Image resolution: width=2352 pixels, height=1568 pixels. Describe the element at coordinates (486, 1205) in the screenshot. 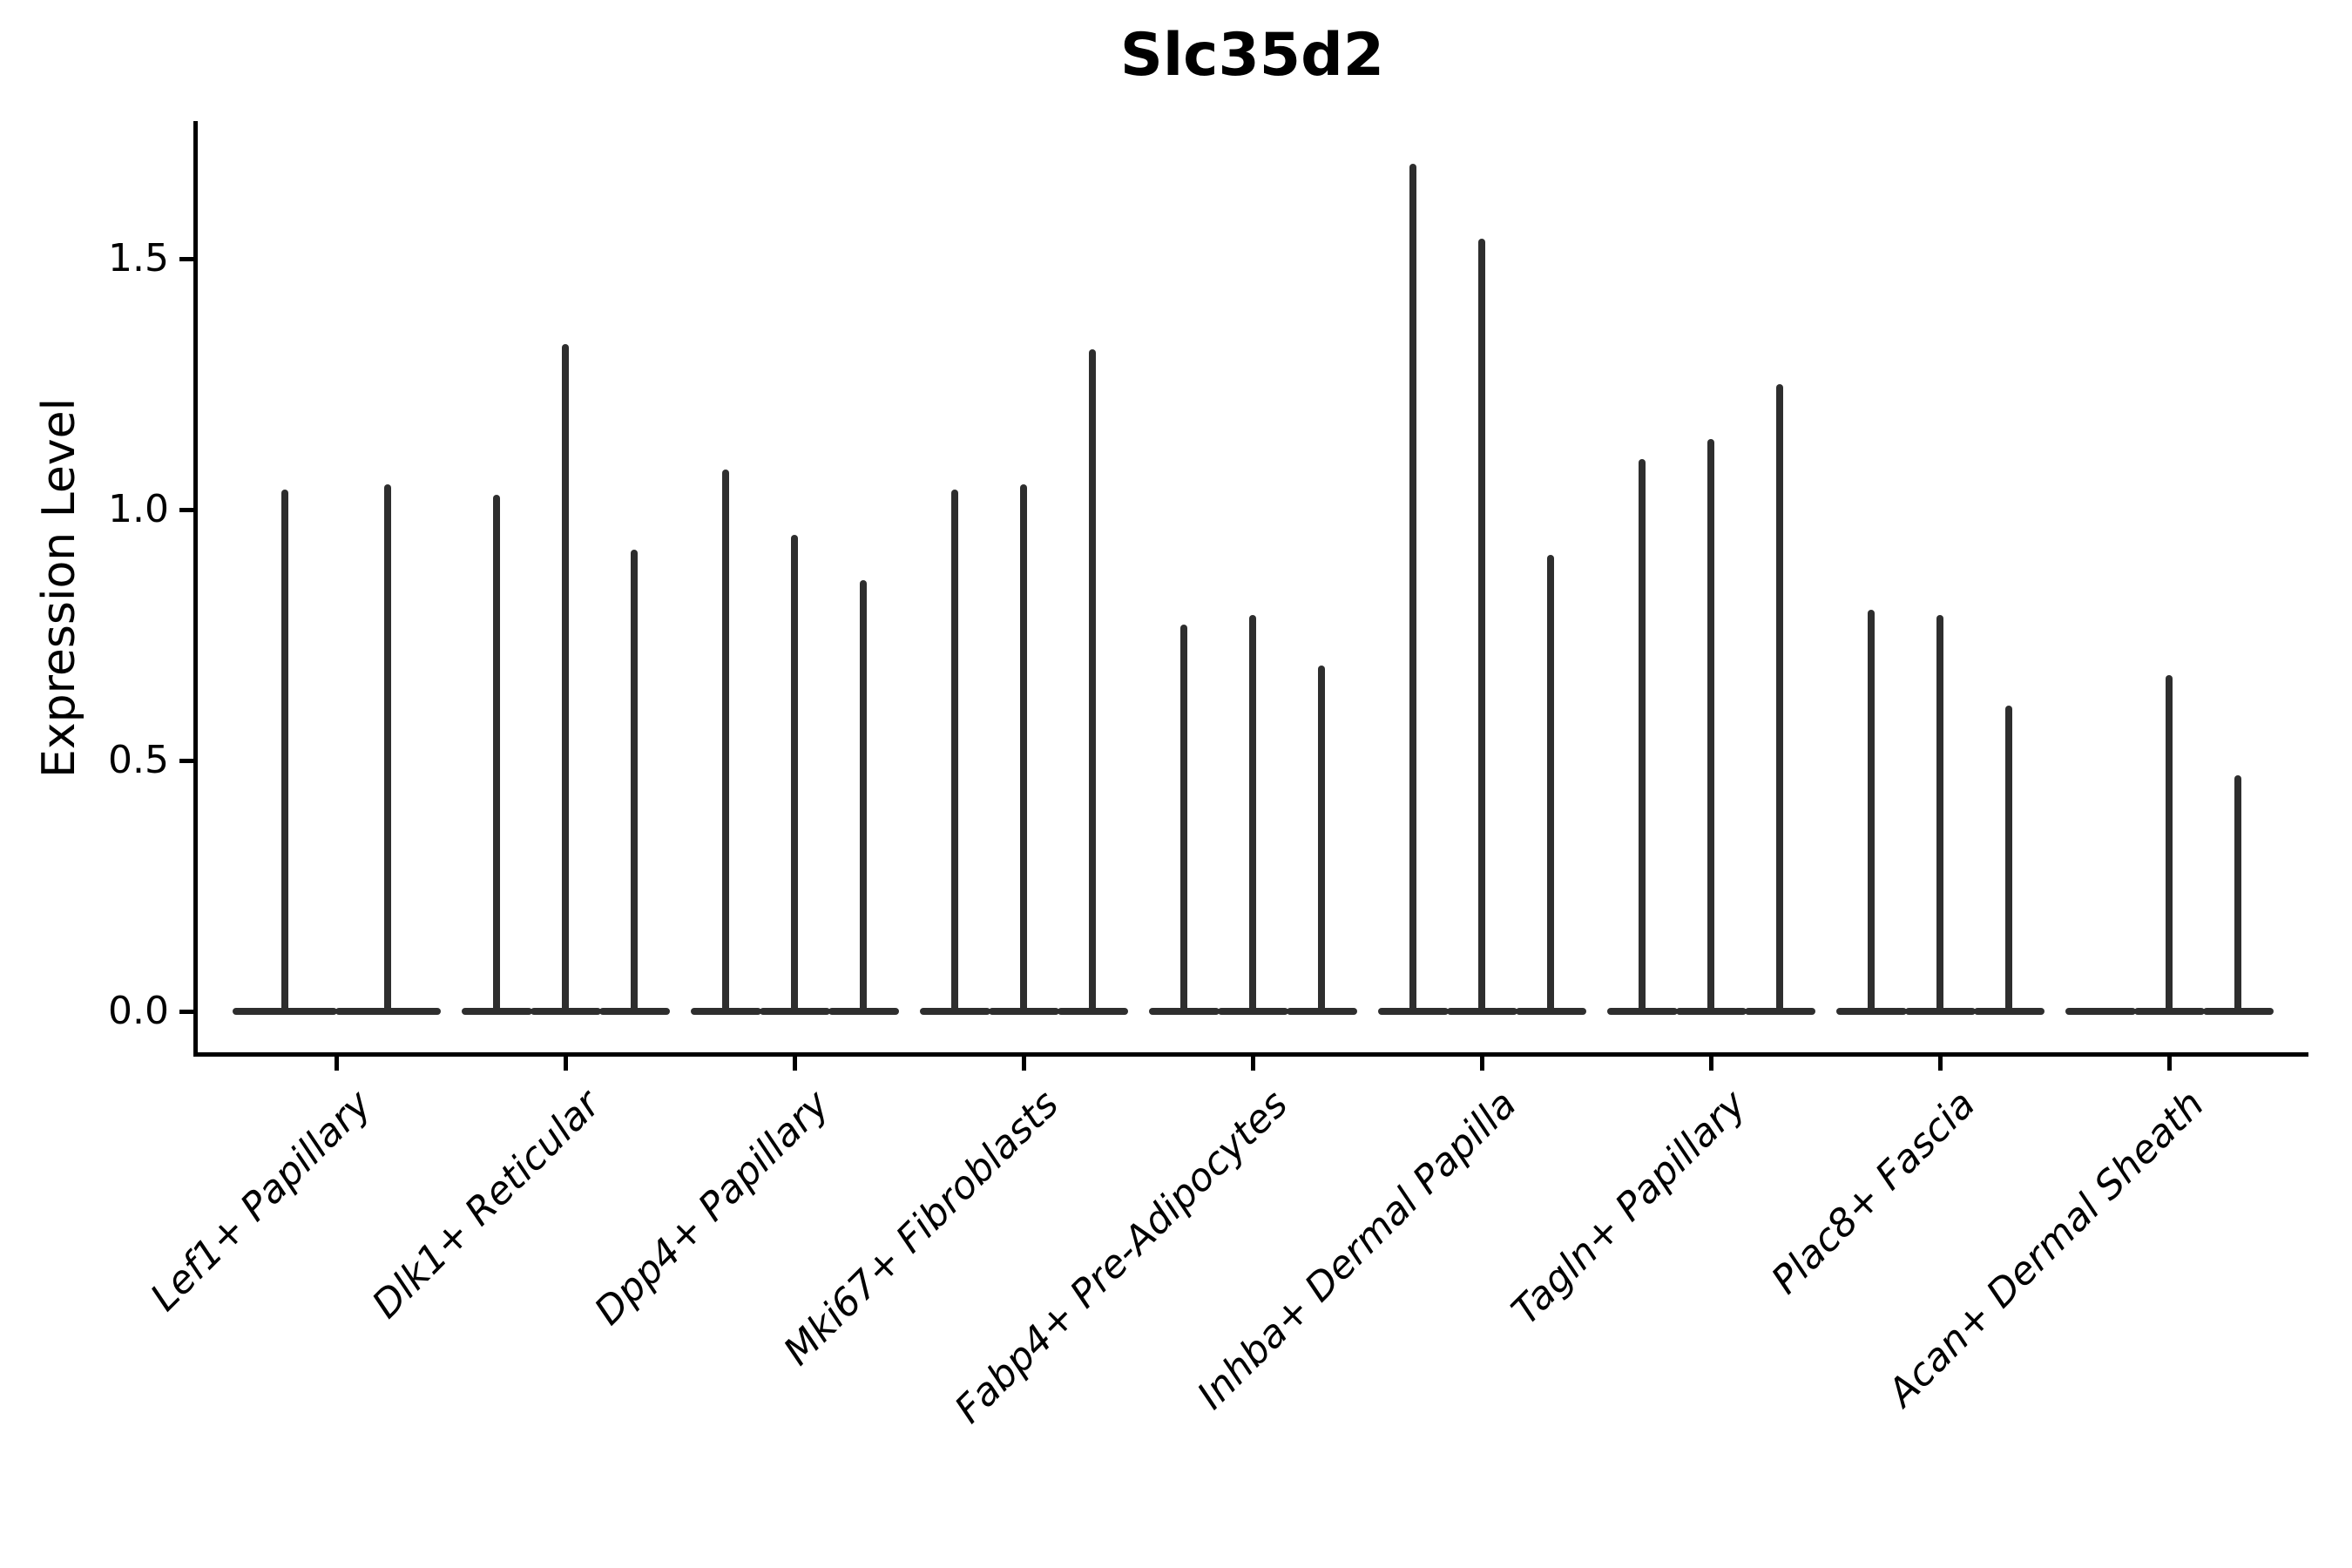

I see `x-tick-label: Dlk1+ Reticular` at that location.